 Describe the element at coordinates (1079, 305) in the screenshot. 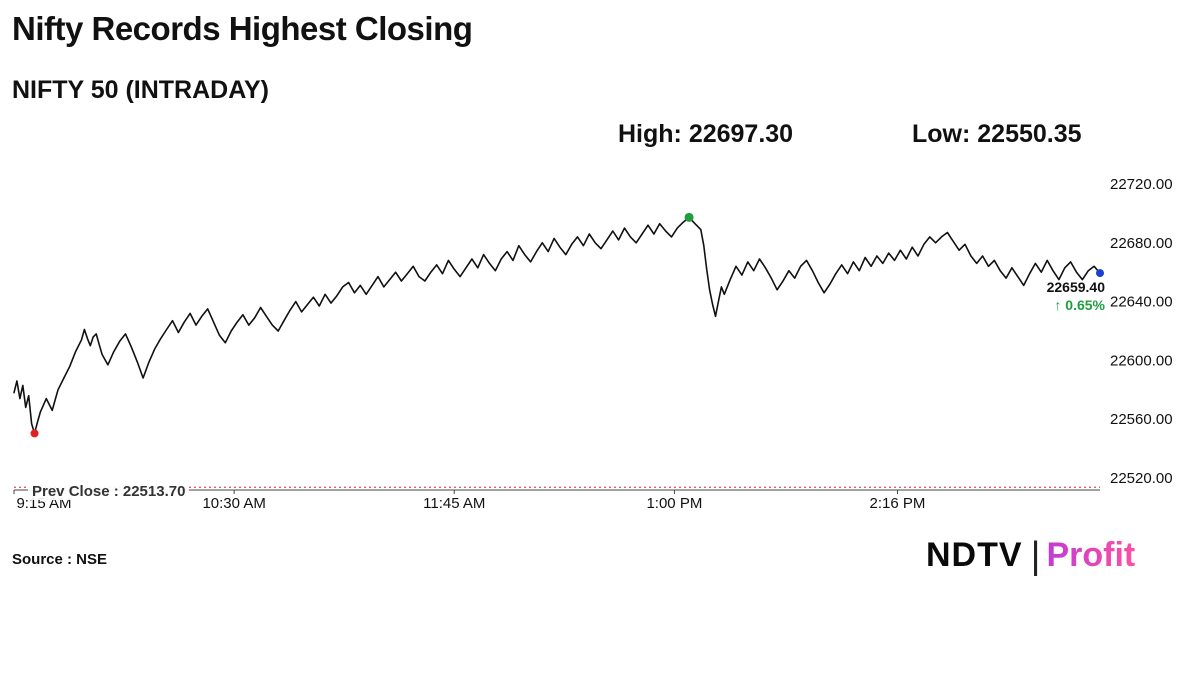

I see `change-percent-label: ↑ 0.65%` at that location.